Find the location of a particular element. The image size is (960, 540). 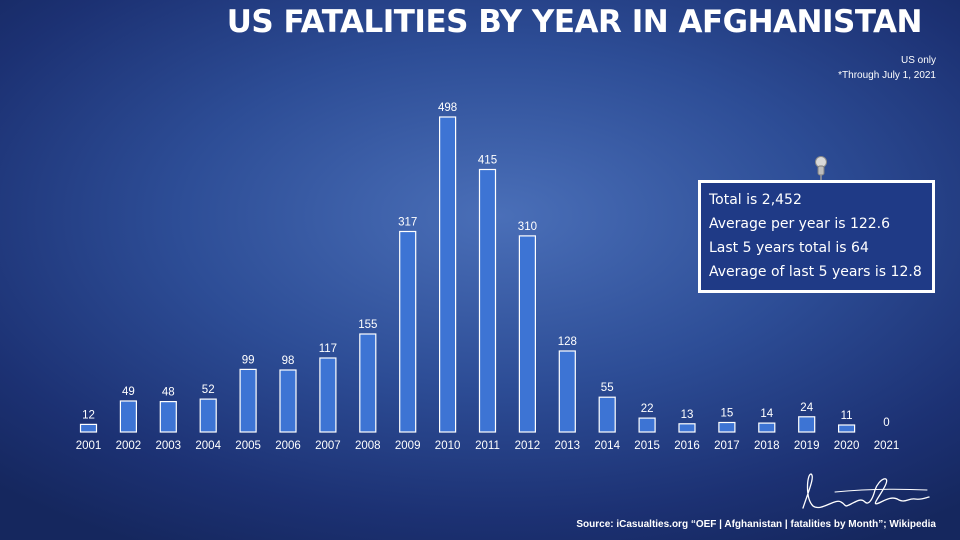

x-tick-2003: 2003 is located at coordinates (169, 446).